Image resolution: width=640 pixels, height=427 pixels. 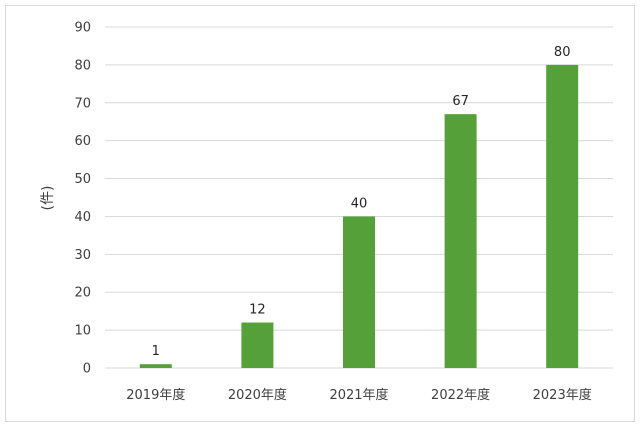 What do you see at coordinates (82, 141) in the screenshot?
I see `y-tick-label: 60` at bounding box center [82, 141].